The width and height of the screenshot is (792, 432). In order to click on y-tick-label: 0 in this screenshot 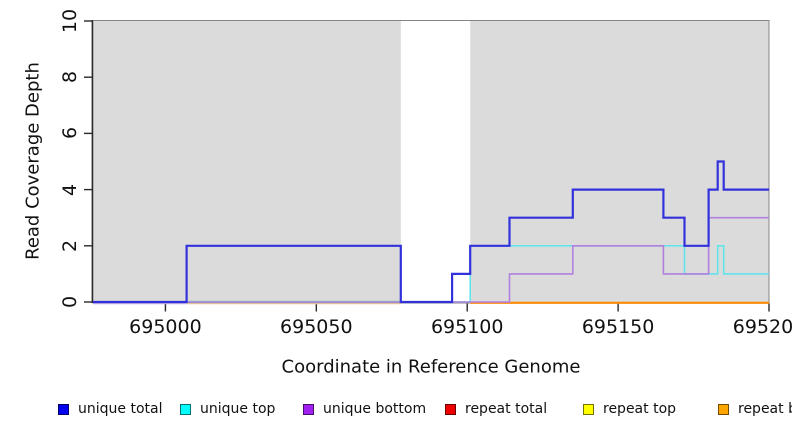, I will do `click(70, 302)`.